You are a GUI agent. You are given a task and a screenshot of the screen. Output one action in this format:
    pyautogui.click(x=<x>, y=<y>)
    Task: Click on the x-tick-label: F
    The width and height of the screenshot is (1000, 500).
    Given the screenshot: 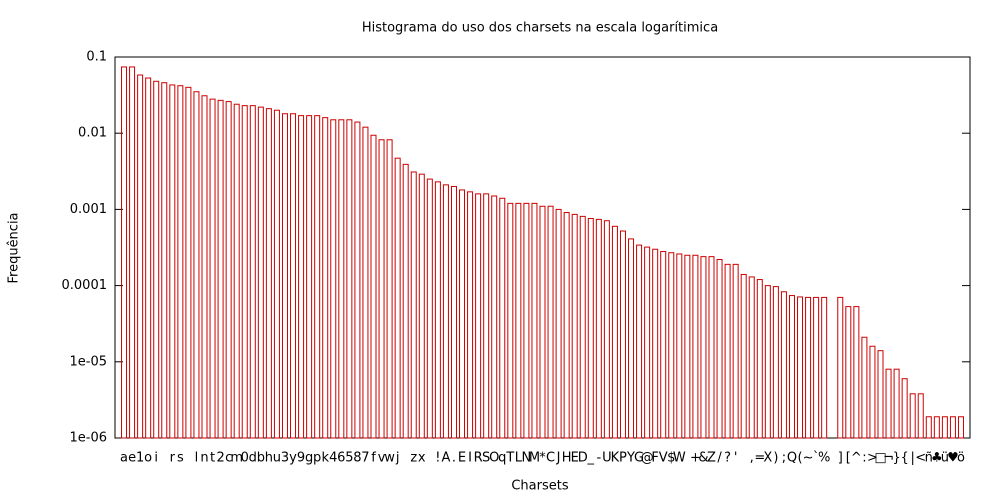 What is the action you would take?
    pyautogui.click(x=654, y=458)
    